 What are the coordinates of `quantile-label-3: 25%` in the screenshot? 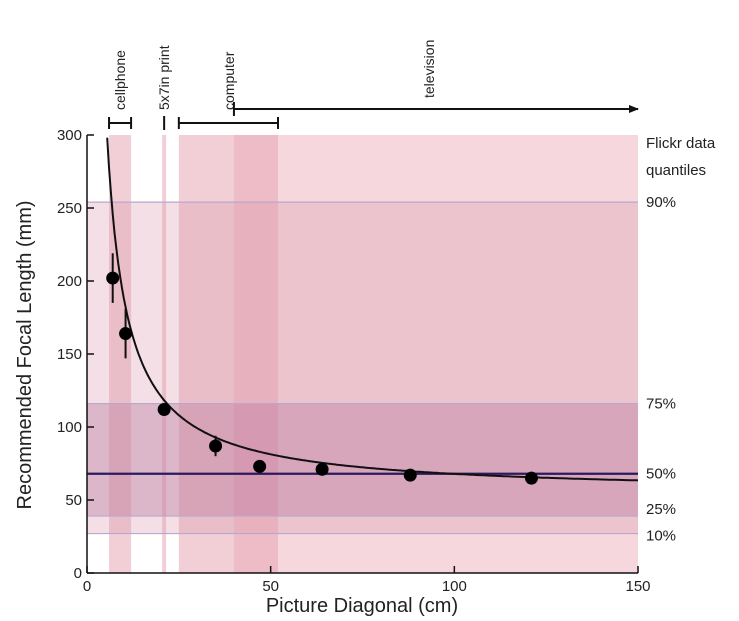 It's located at (661, 509).